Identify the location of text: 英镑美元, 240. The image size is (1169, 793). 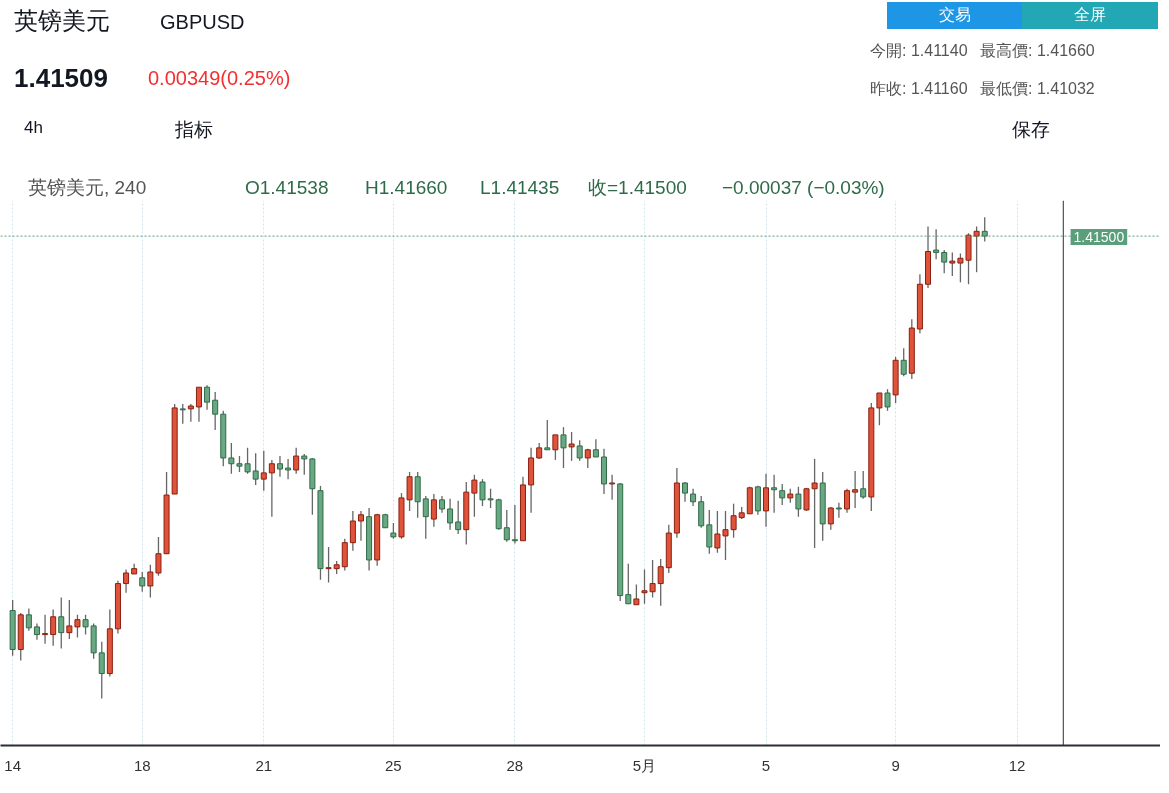
(87, 188).